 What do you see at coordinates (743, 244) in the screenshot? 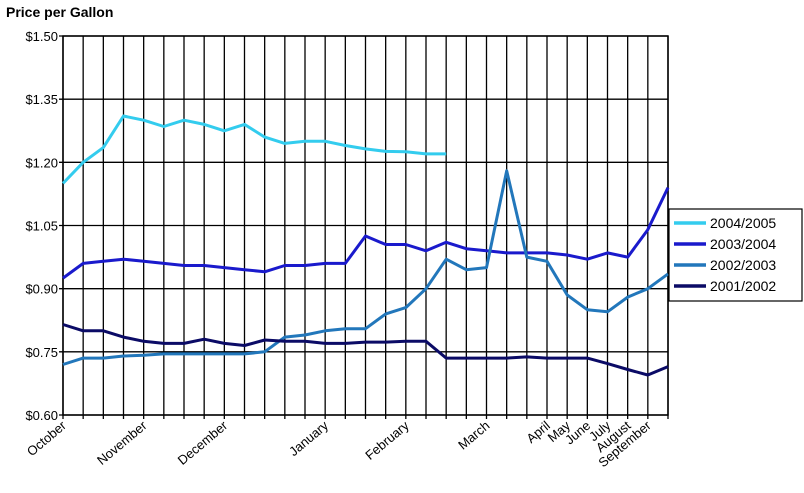
I see `legend-label: 2003/2004` at bounding box center [743, 244].